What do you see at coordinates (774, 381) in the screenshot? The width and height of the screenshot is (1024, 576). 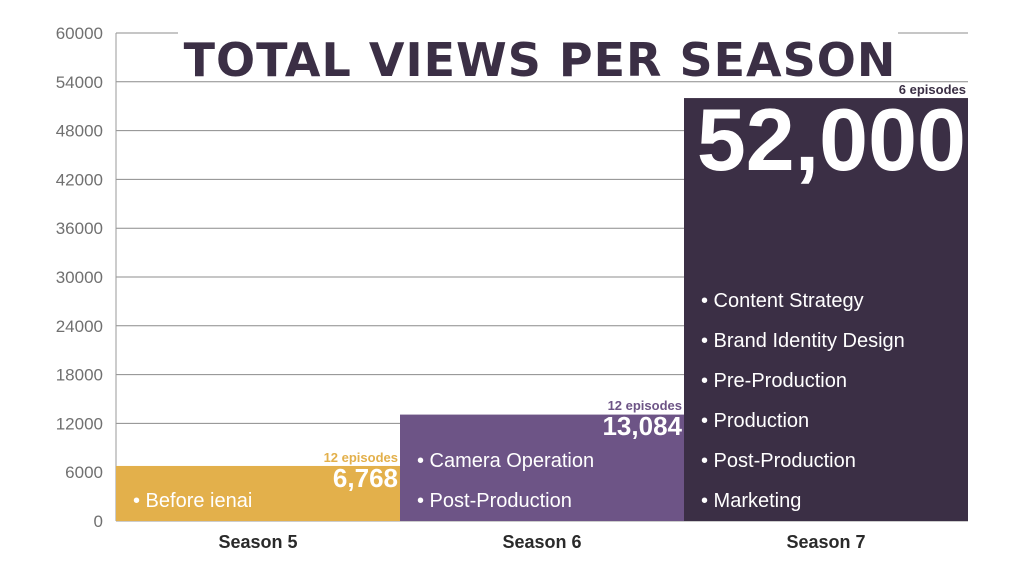 I see `bar-item-label: • Pre-Production` at bounding box center [774, 381].